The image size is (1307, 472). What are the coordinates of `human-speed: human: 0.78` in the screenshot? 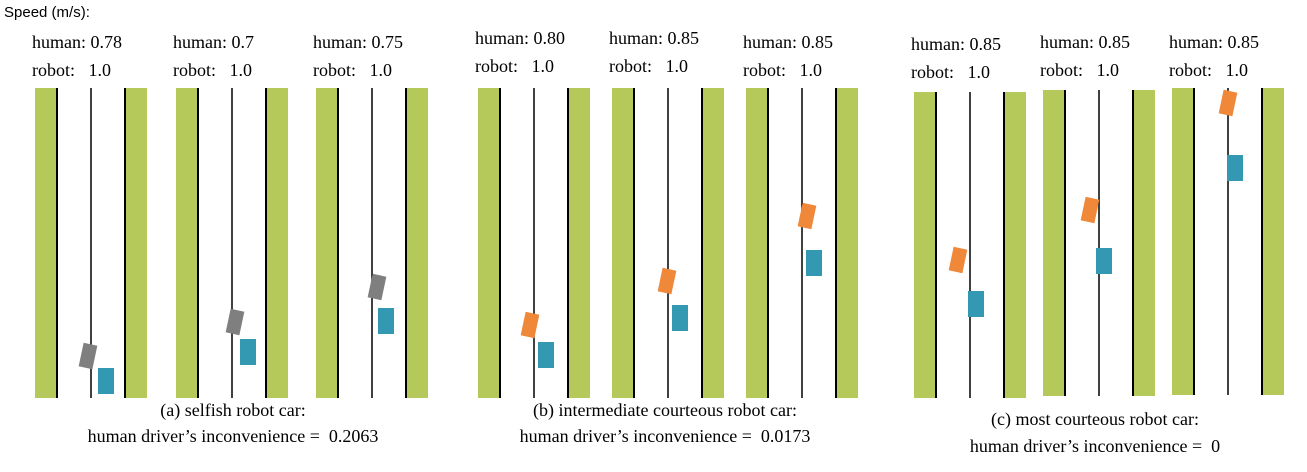 It's located at (77, 42).